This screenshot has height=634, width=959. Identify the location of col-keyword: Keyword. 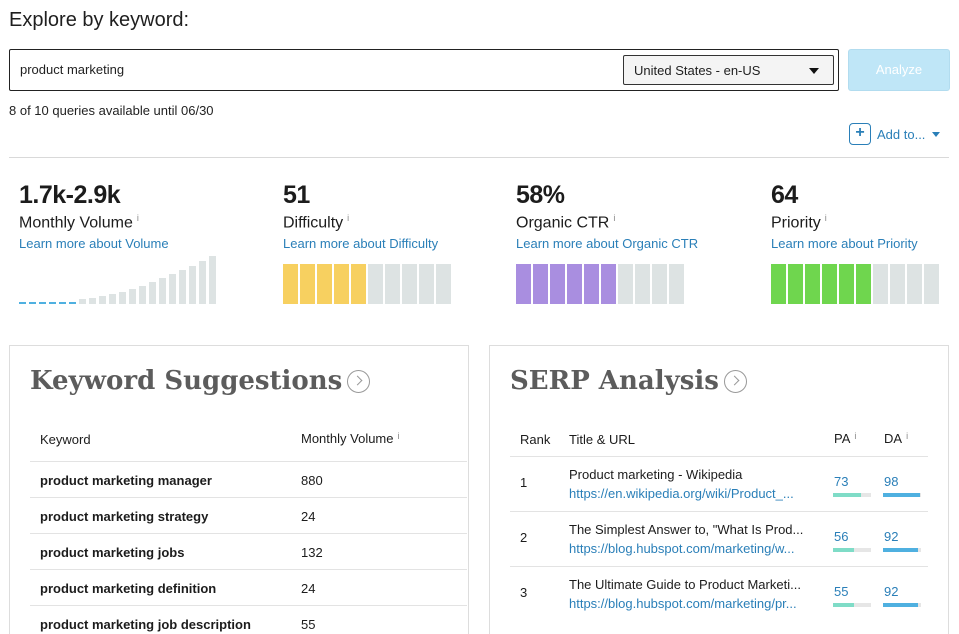
(65, 439).